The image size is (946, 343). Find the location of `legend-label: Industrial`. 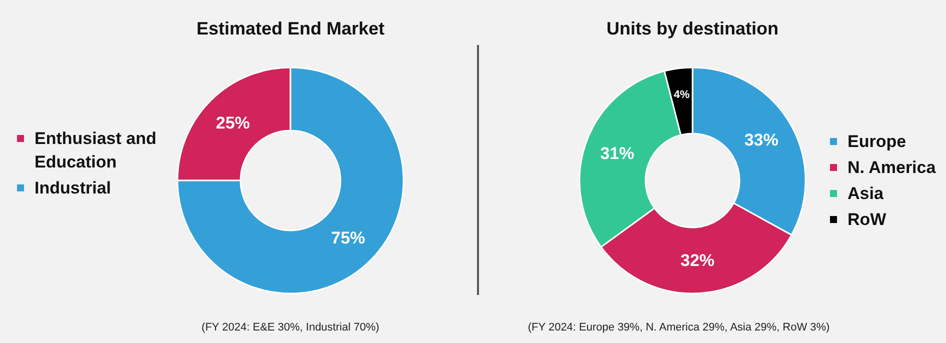

legend-label: Industrial is located at coordinates (73, 188).